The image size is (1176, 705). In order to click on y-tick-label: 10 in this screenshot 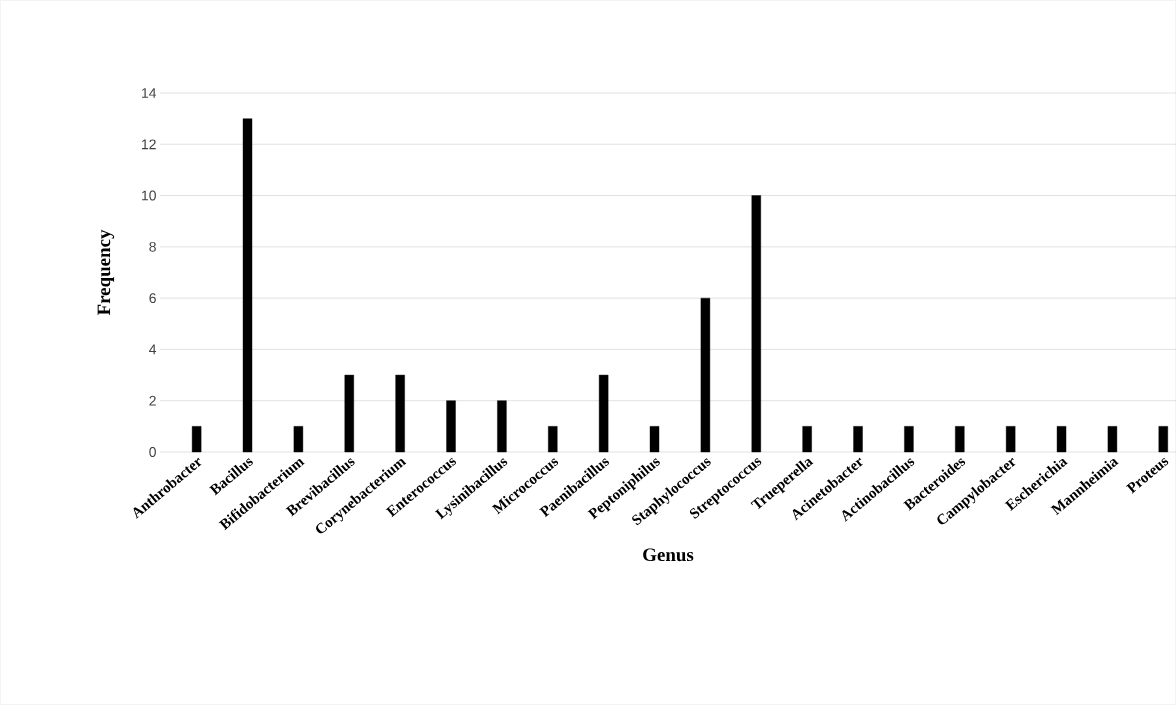, I will do `click(149, 195)`.